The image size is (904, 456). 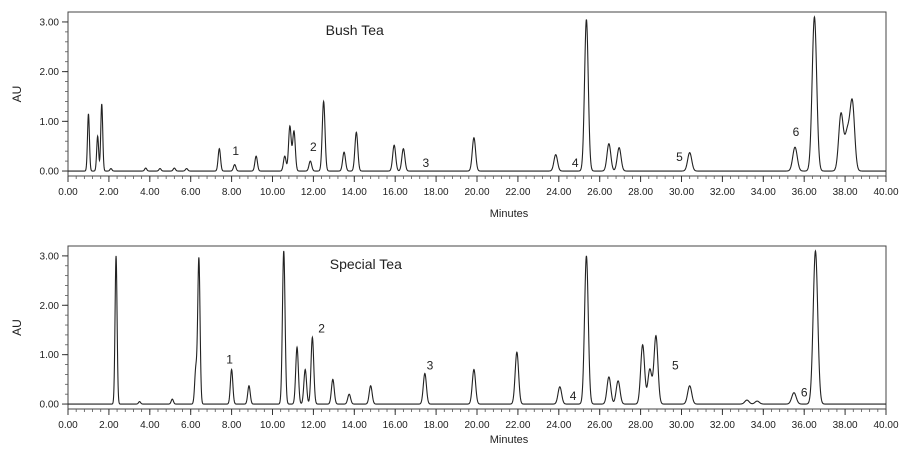 What do you see at coordinates (355, 30) in the screenshot?
I see `panel-title: Bush Tea` at bounding box center [355, 30].